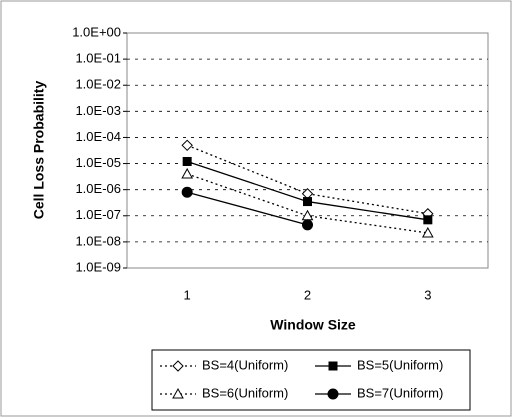 Image resolution: width=512 pixels, height=417 pixels. Describe the element at coordinates (98, 266) in the screenshot. I see `y-tick-label: 1.0E-09` at that location.